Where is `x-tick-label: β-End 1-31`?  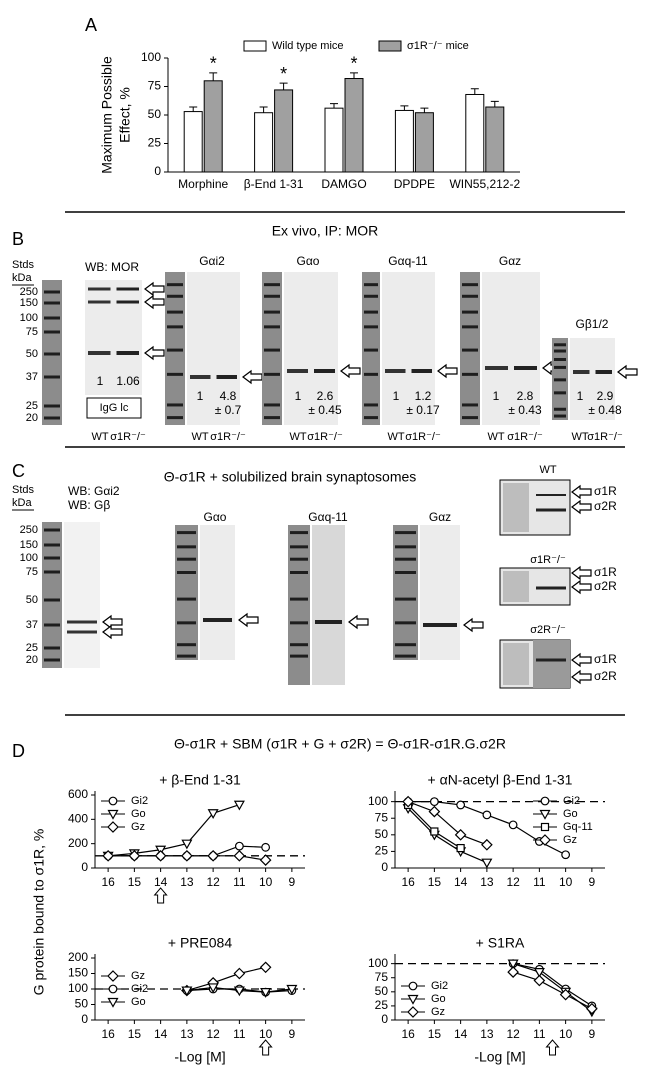
x-tick-label: β-End 1-31 is located at coordinates (274, 184).